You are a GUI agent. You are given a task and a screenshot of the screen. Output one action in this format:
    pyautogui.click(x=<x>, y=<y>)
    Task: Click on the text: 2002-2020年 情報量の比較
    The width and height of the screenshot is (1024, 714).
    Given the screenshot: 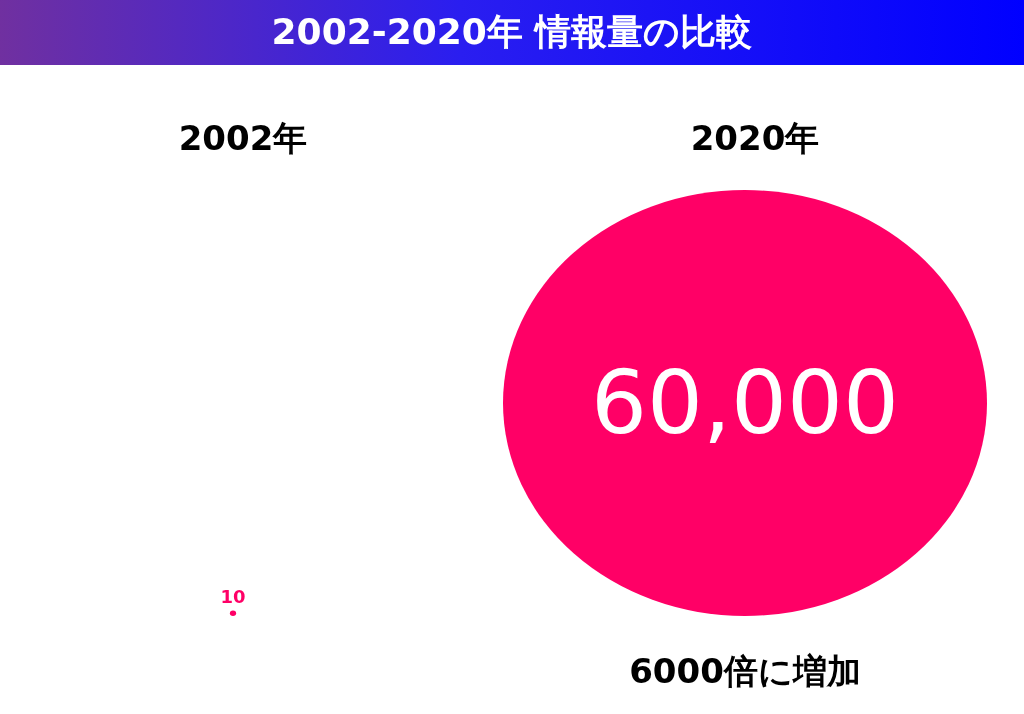 What is the action you would take?
    pyautogui.click(x=512, y=31)
    